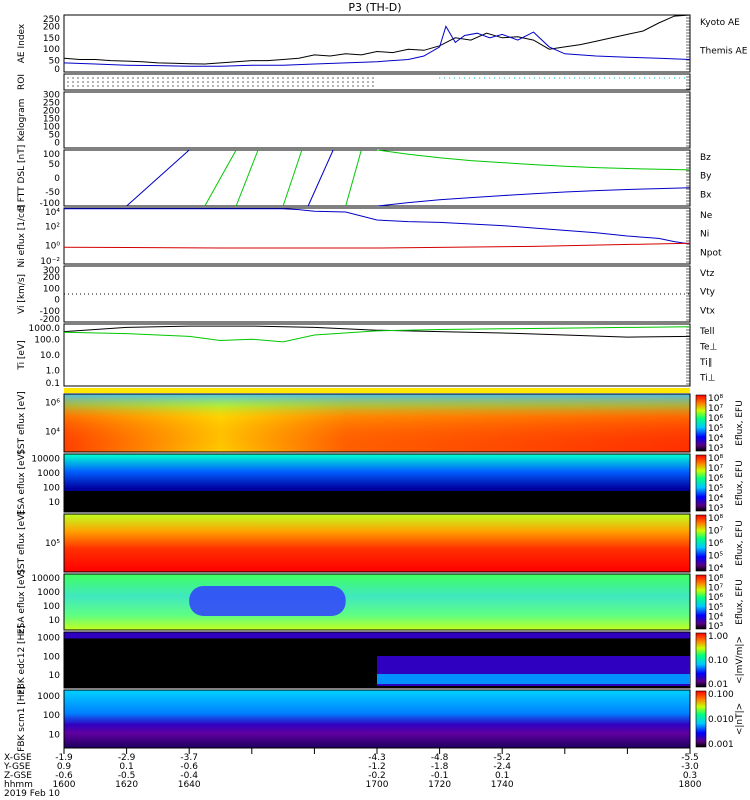 Image resolution: width=750 pixels, height=800 pixels. I want to click on yellow-band, so click(377, 390).